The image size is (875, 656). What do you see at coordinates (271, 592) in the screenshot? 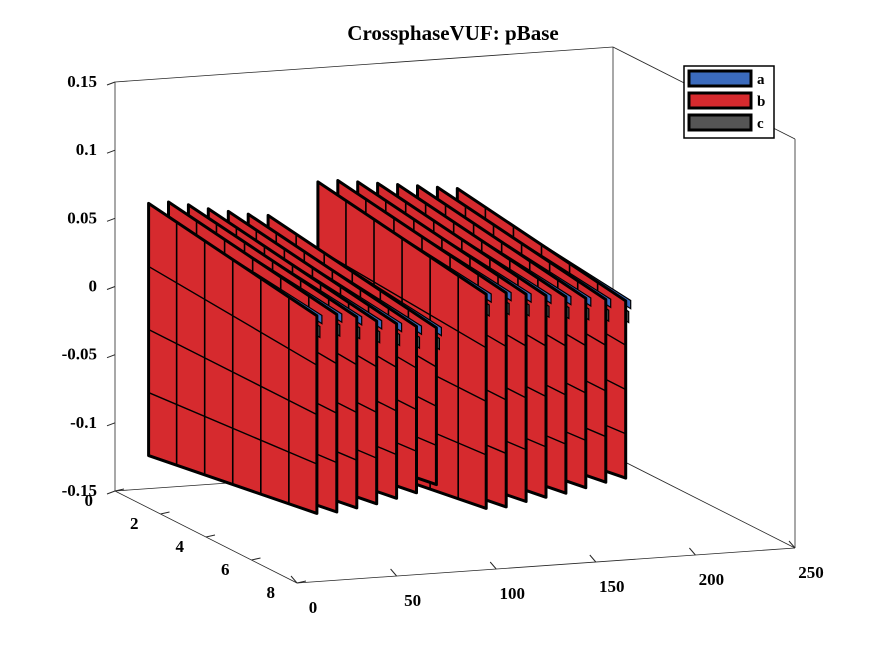
I see `x-tick-label: 8` at bounding box center [271, 592].